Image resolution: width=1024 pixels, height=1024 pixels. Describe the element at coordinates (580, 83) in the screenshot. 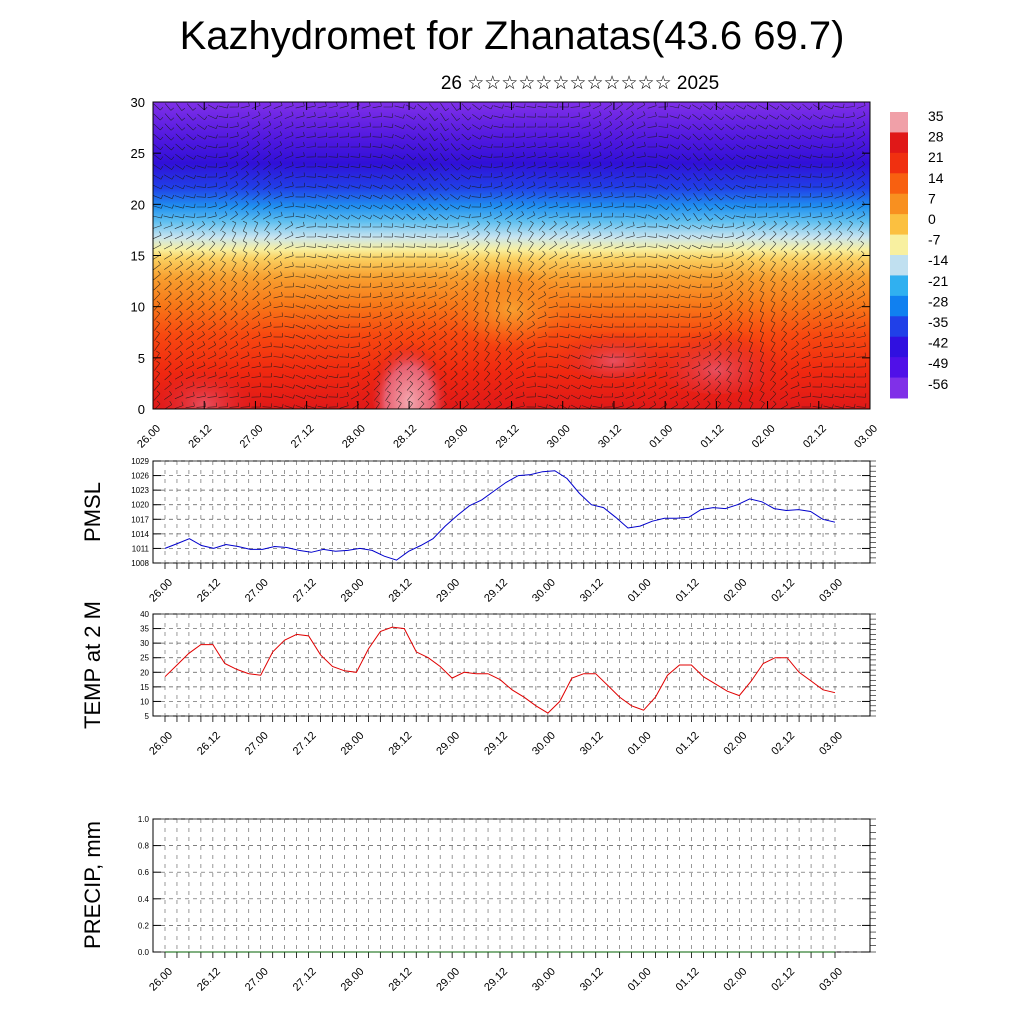

I see `chart-subtitle: 26 ☆☆☆☆☆☆☆☆☆☆☆☆ 2025` at that location.